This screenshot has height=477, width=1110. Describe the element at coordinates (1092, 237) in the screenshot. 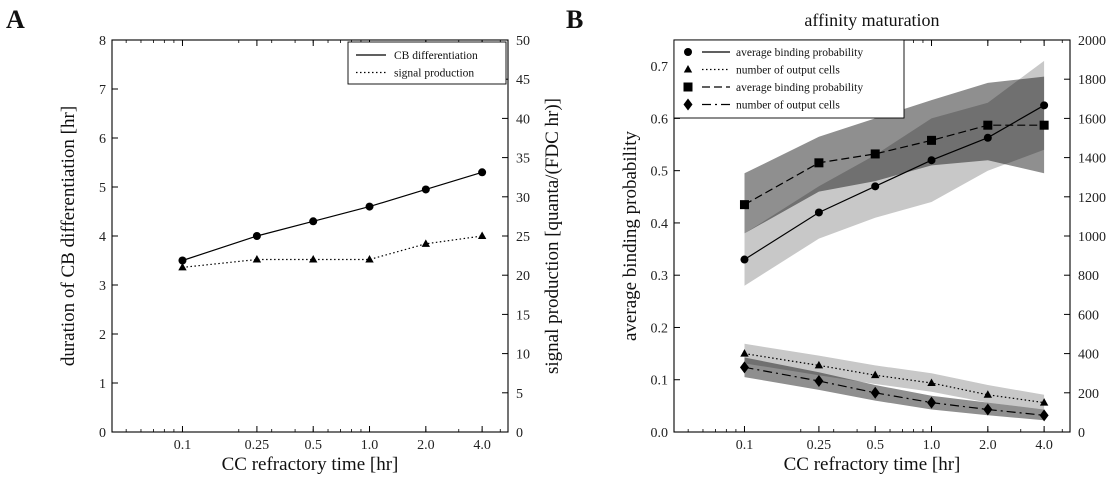

I see `y-right-tick-label: 1000` at that location.